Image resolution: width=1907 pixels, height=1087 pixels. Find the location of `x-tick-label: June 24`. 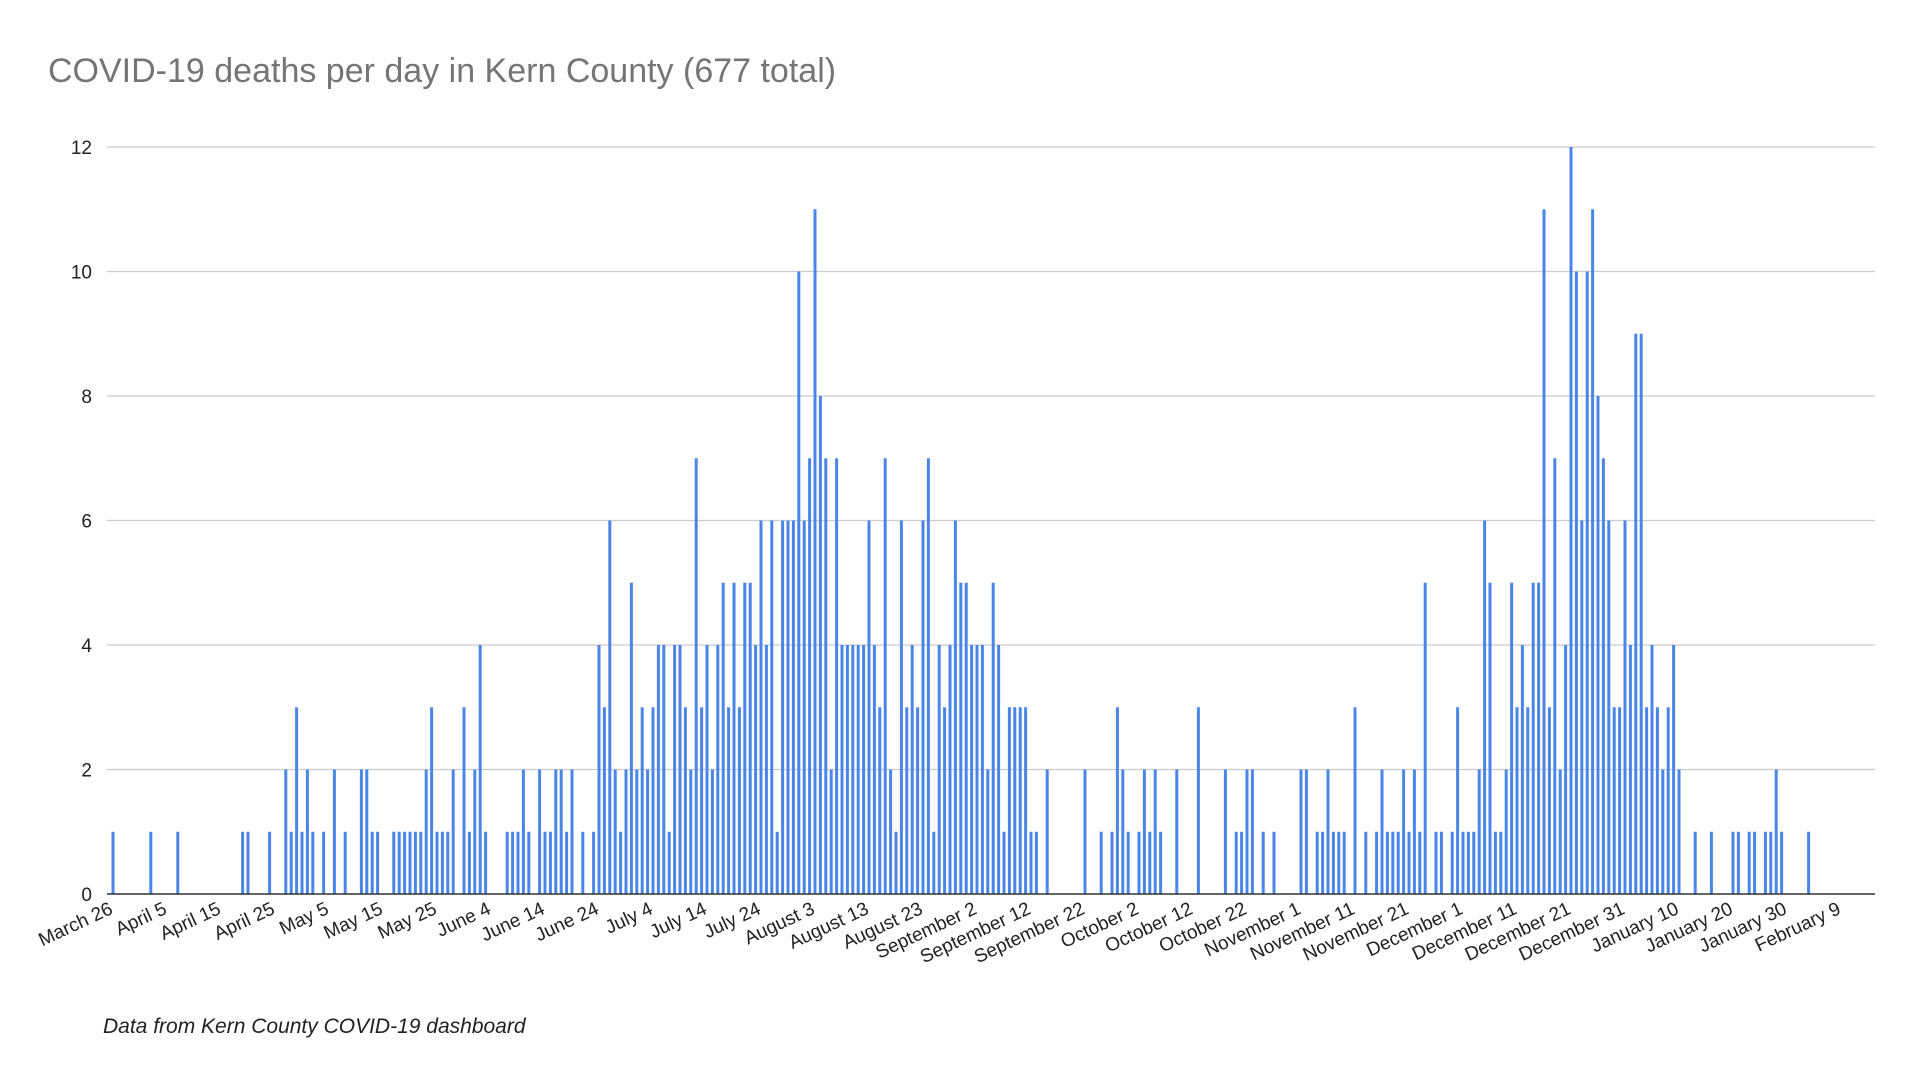

x-tick-label: June 24 is located at coordinates (567, 922).